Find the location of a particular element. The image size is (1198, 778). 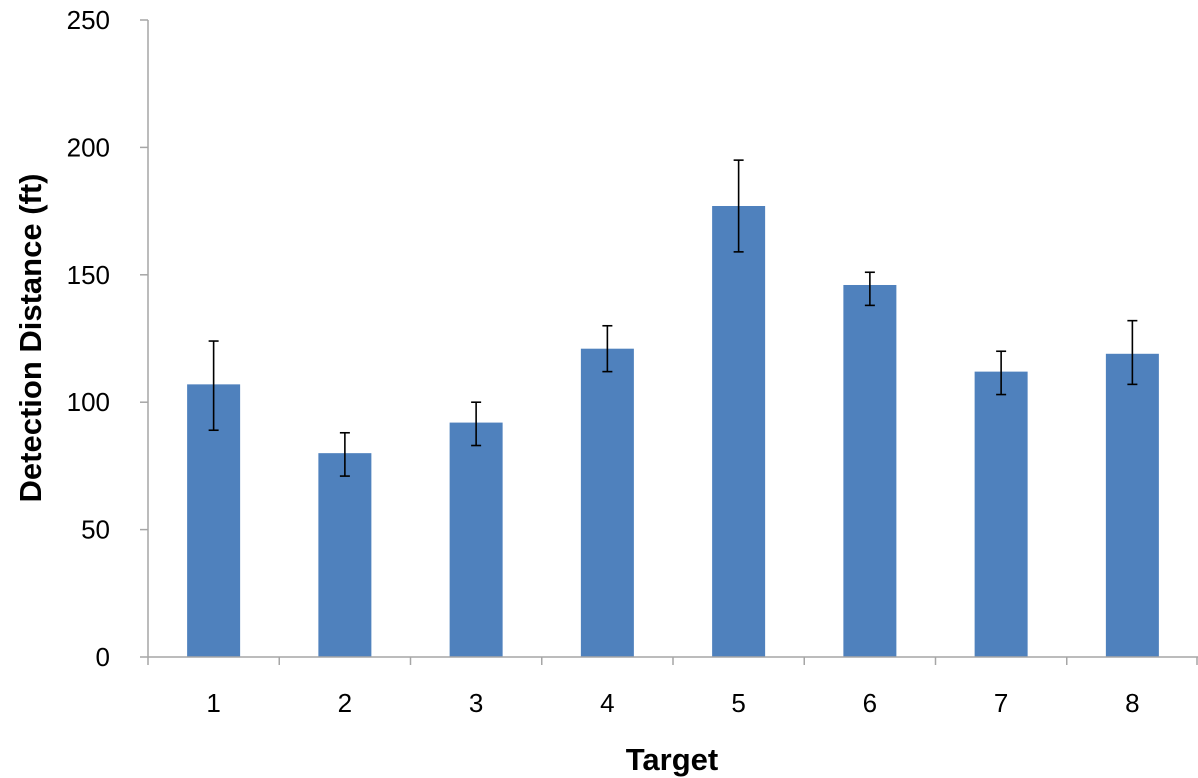

y-tick-label: 100 is located at coordinates (88, 402).